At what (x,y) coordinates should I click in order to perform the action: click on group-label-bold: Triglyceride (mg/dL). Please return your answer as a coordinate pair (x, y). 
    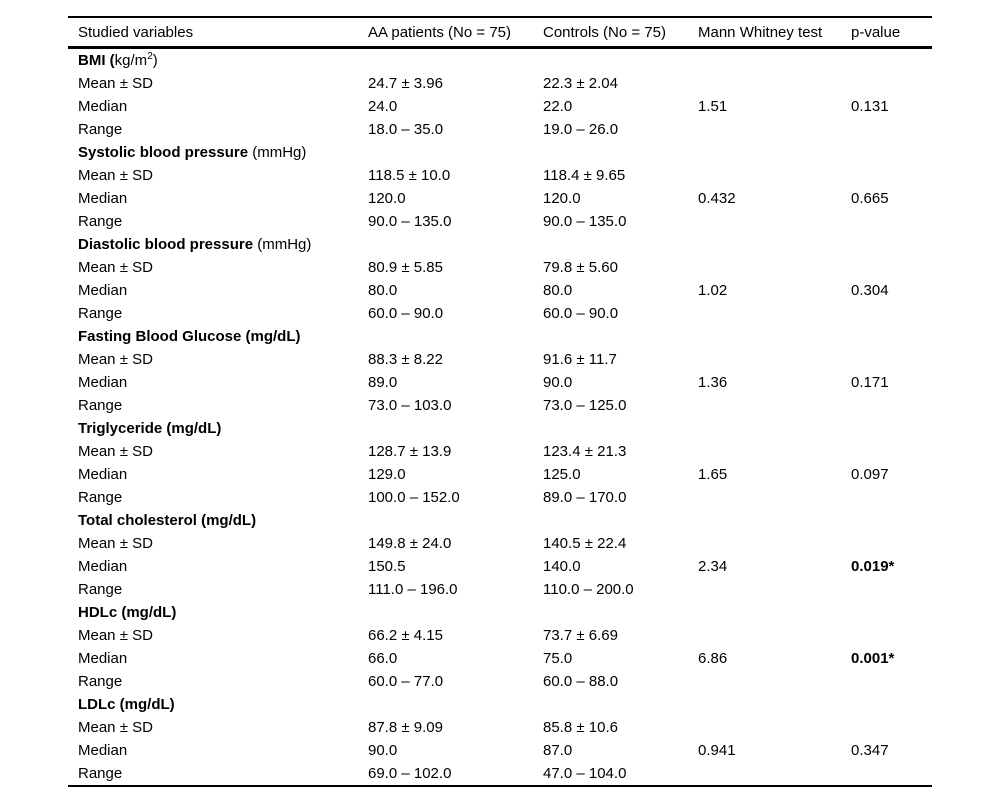
    Looking at the image, I should click on (150, 428).